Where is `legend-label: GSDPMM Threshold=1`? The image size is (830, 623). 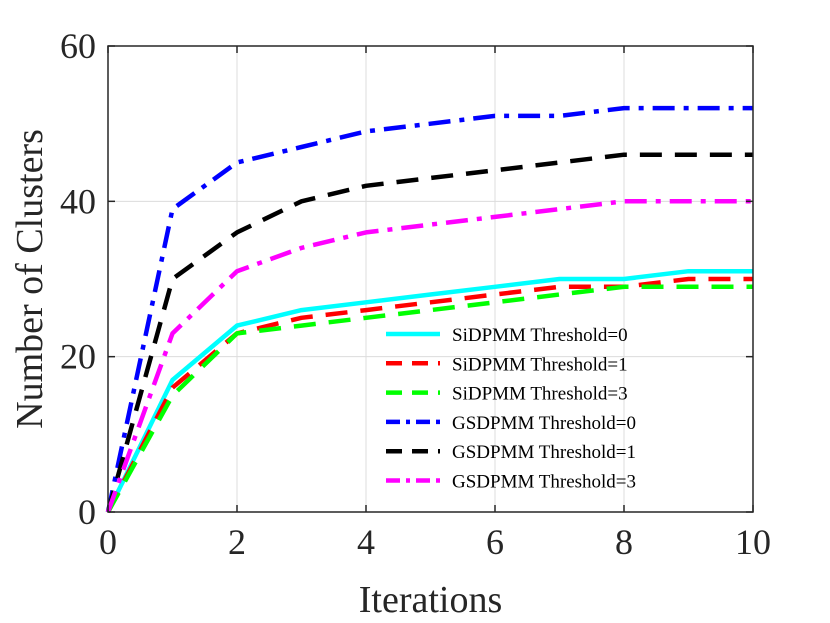
legend-label: GSDPMM Threshold=1 is located at coordinates (544, 452).